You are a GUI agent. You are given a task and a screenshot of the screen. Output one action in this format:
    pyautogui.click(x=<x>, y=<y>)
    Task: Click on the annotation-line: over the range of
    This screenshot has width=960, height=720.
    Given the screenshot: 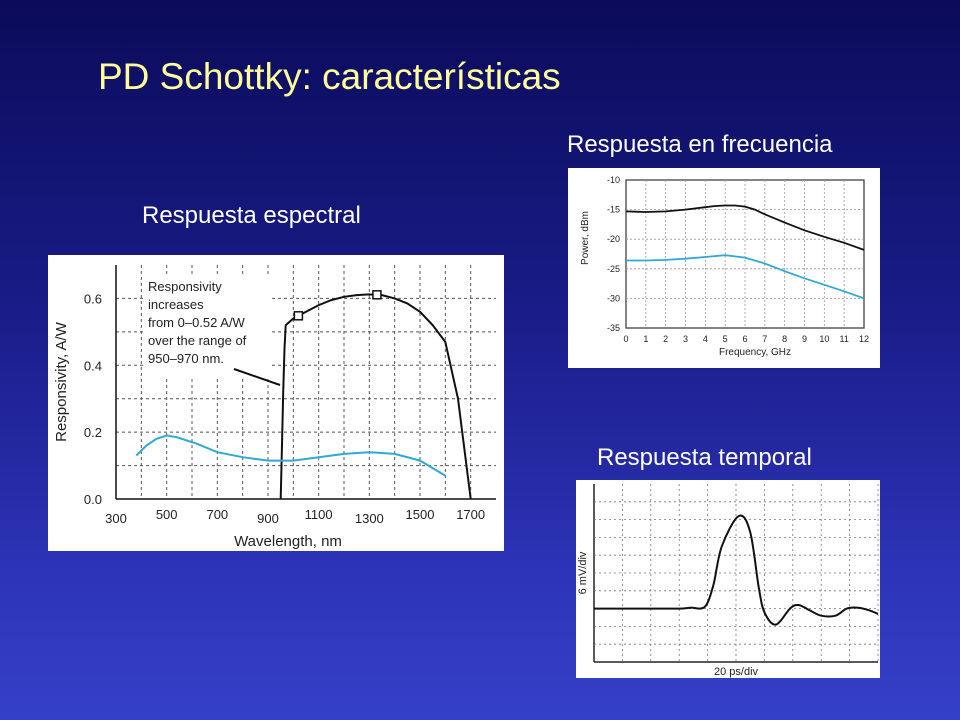 What is the action you would take?
    pyautogui.click(x=197, y=340)
    